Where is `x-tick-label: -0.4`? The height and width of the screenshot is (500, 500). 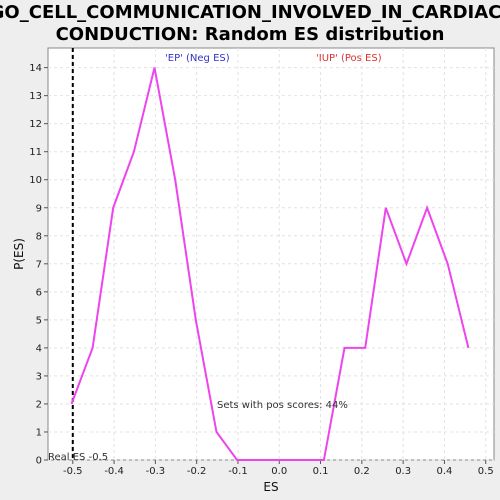
x-tick-label: -0.4 is located at coordinates (114, 471).